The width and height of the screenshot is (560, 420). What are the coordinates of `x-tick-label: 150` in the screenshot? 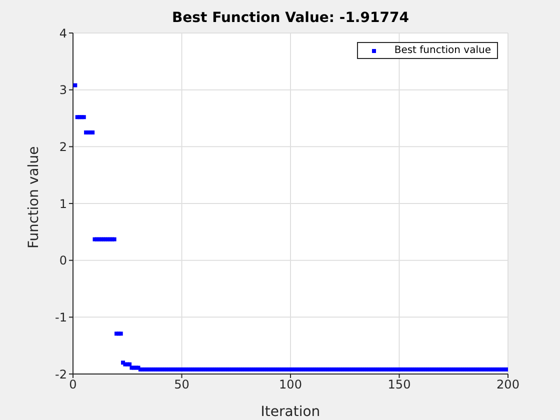 It's located at (399, 385).